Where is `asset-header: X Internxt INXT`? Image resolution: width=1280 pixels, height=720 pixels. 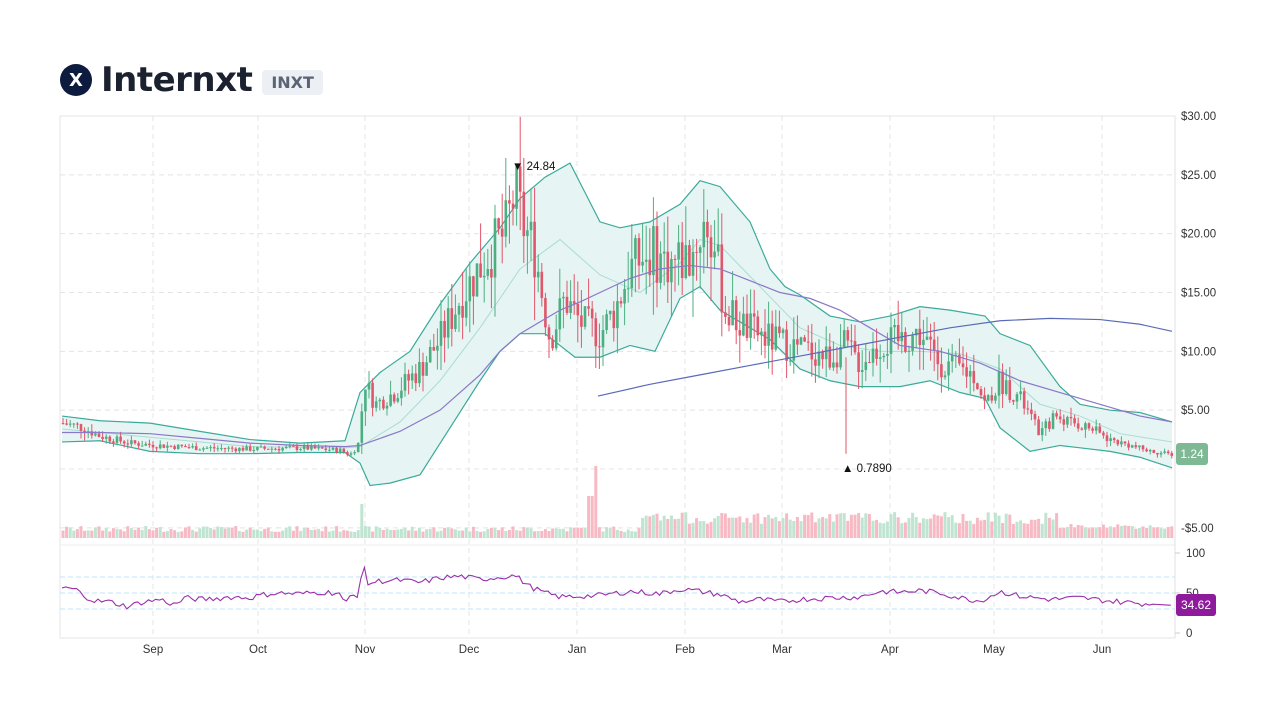
asset-header: X Internxt INXT is located at coordinates (191, 80).